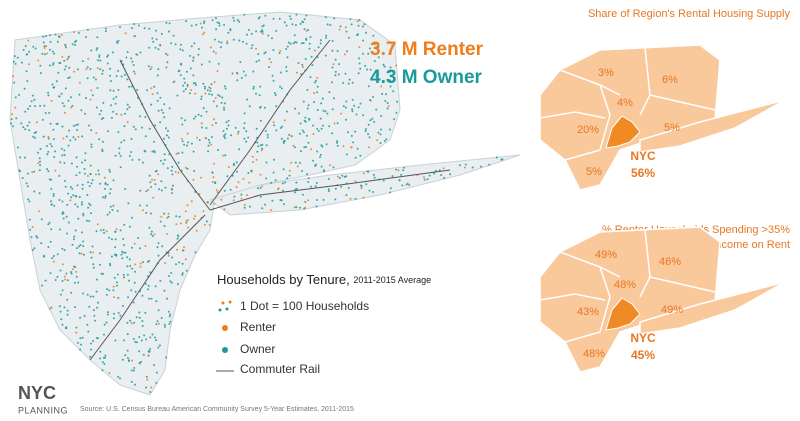 Image resolution: width=800 pixels, height=421 pixels. What do you see at coordinates (280, 369) in the screenshot?
I see `legend-item: Commuter Rail` at bounding box center [280, 369].